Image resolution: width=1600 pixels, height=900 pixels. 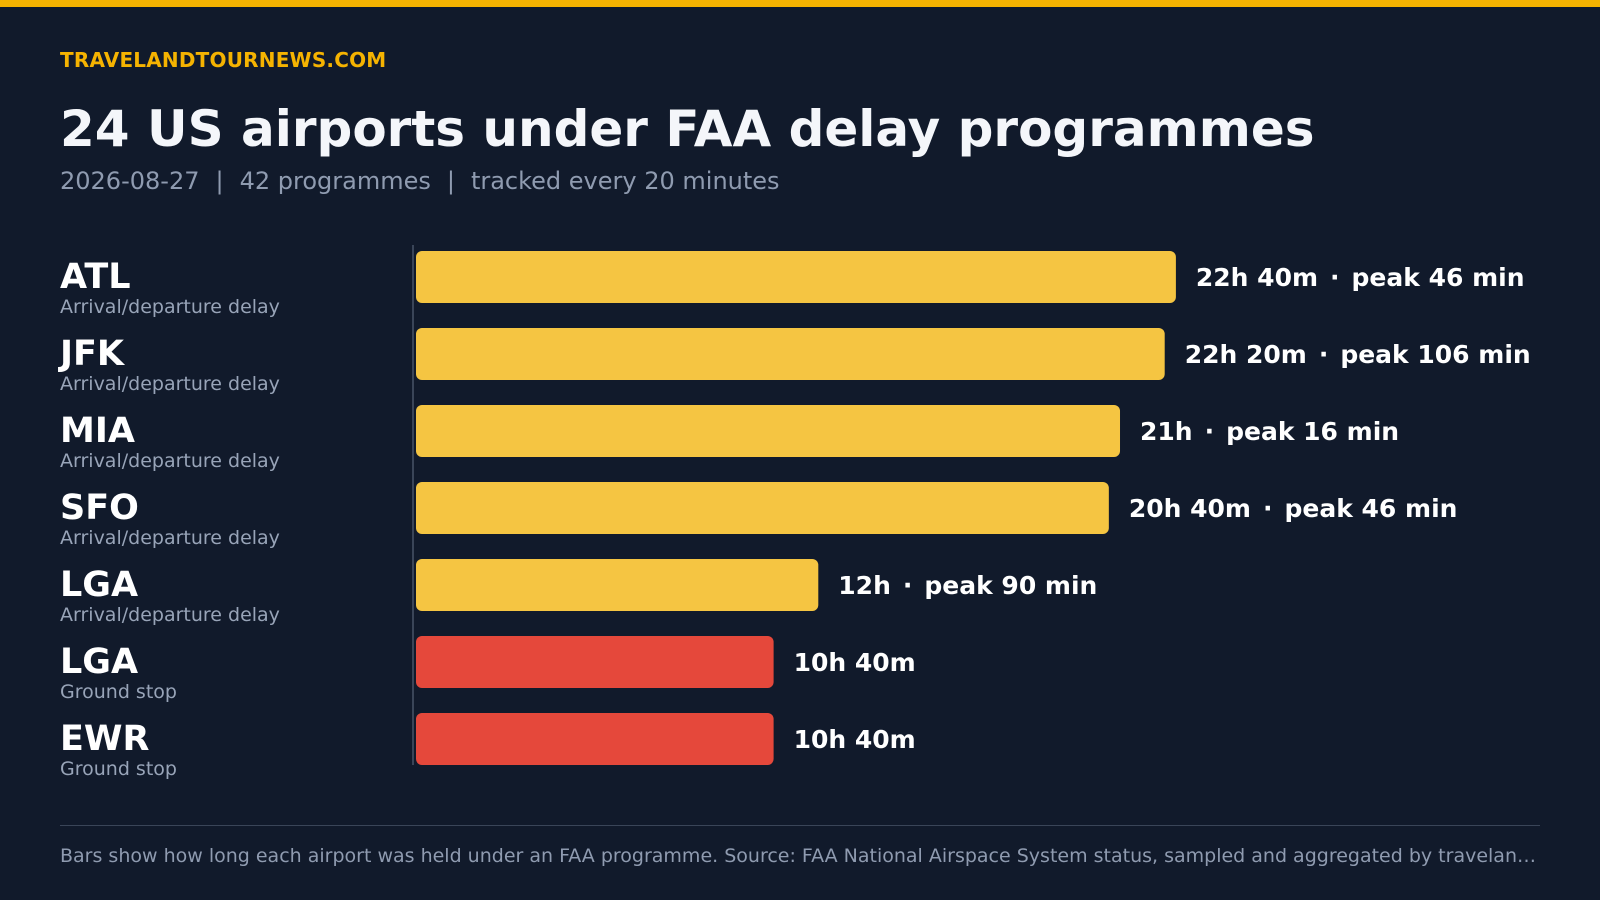 I want to click on peak-delay-text: peak 16 min, so click(x=1312, y=431).